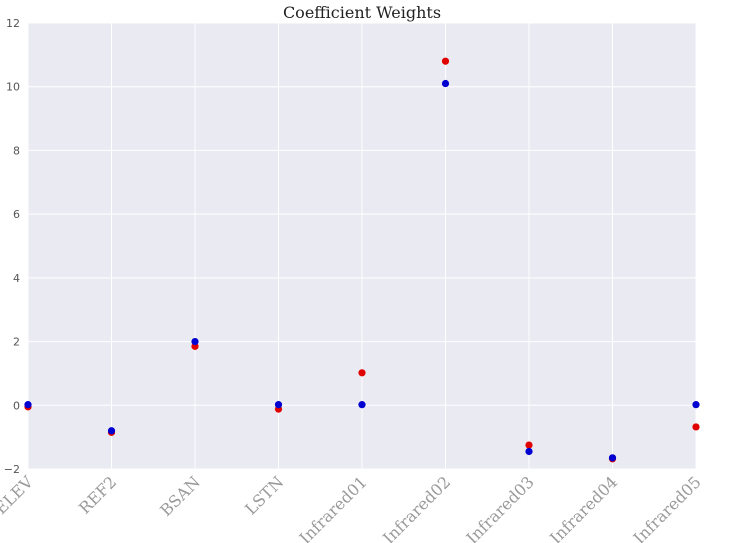  I want to click on y-tick-label: −2, so click(12, 469).